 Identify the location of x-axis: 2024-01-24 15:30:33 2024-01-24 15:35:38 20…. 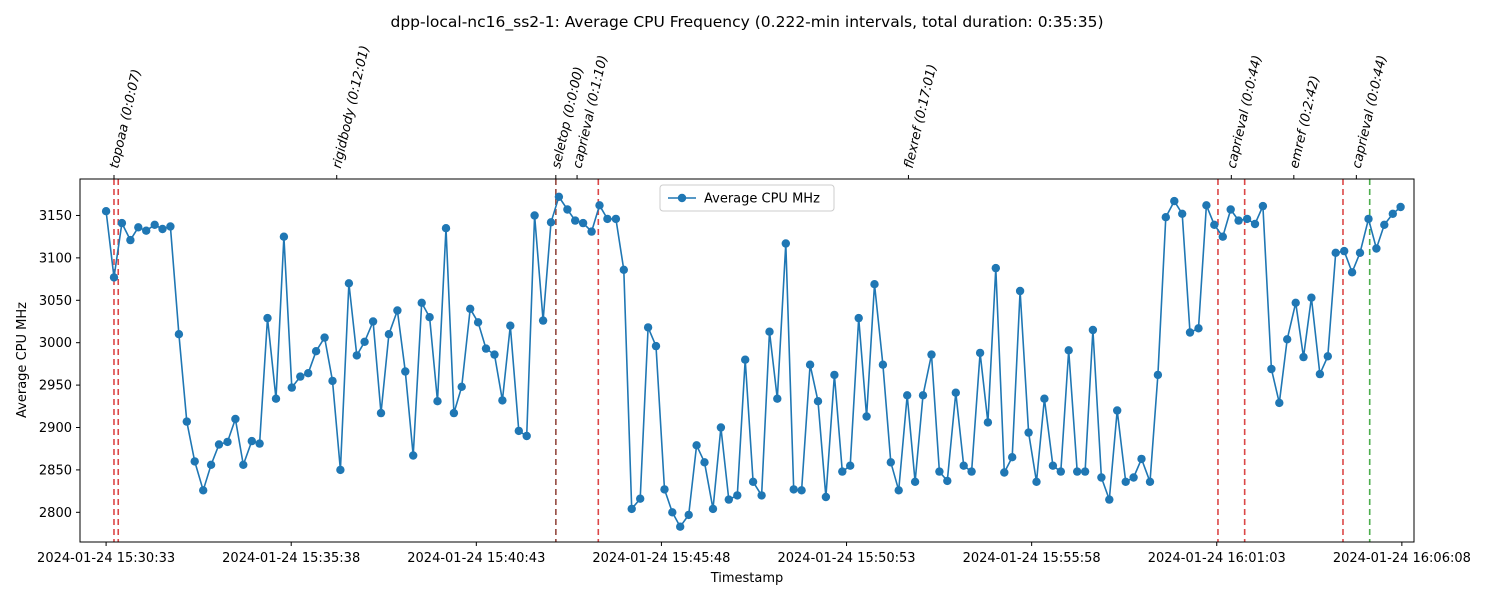
(754, 554).